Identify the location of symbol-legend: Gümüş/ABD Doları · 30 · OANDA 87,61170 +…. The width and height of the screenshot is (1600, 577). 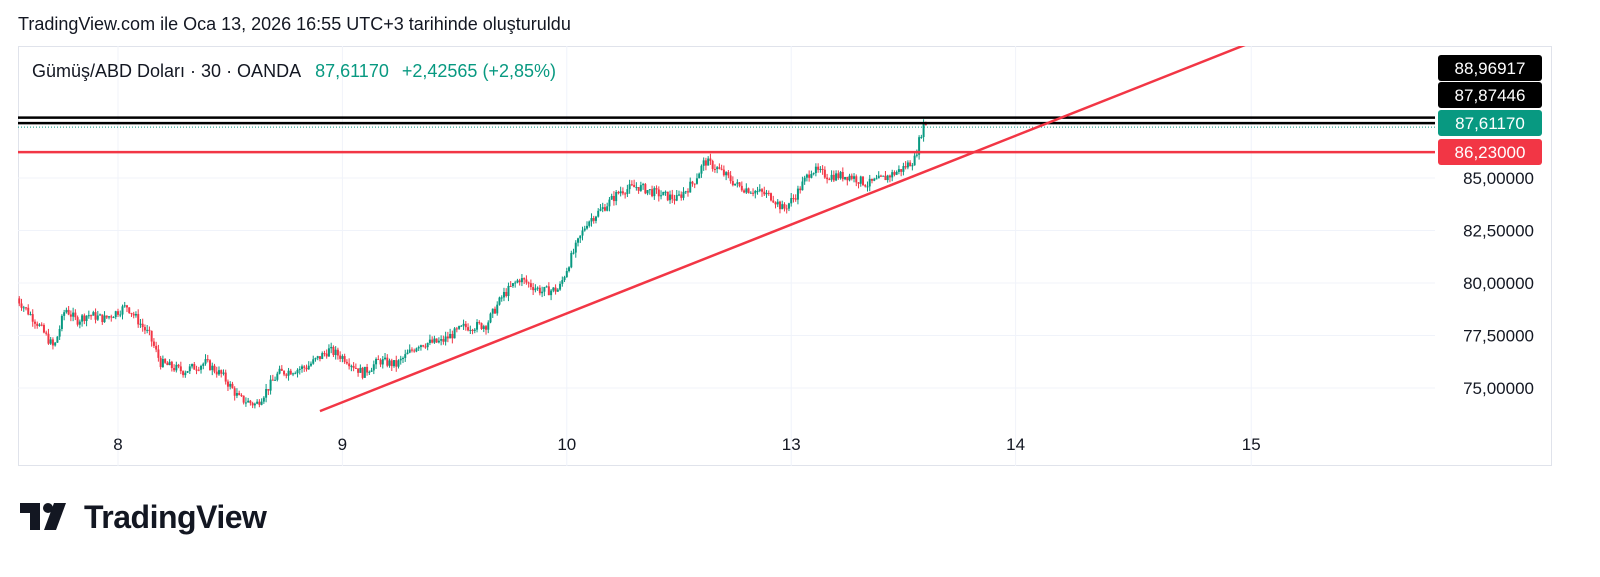
(294, 71).